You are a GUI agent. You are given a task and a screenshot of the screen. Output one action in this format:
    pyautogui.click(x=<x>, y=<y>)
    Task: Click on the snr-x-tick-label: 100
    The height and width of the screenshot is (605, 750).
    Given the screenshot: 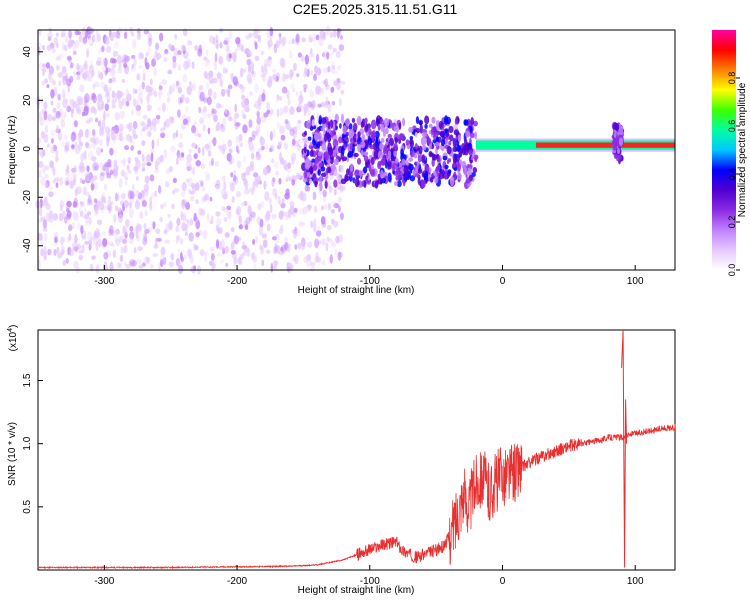 What is the action you would take?
    pyautogui.click(x=635, y=581)
    